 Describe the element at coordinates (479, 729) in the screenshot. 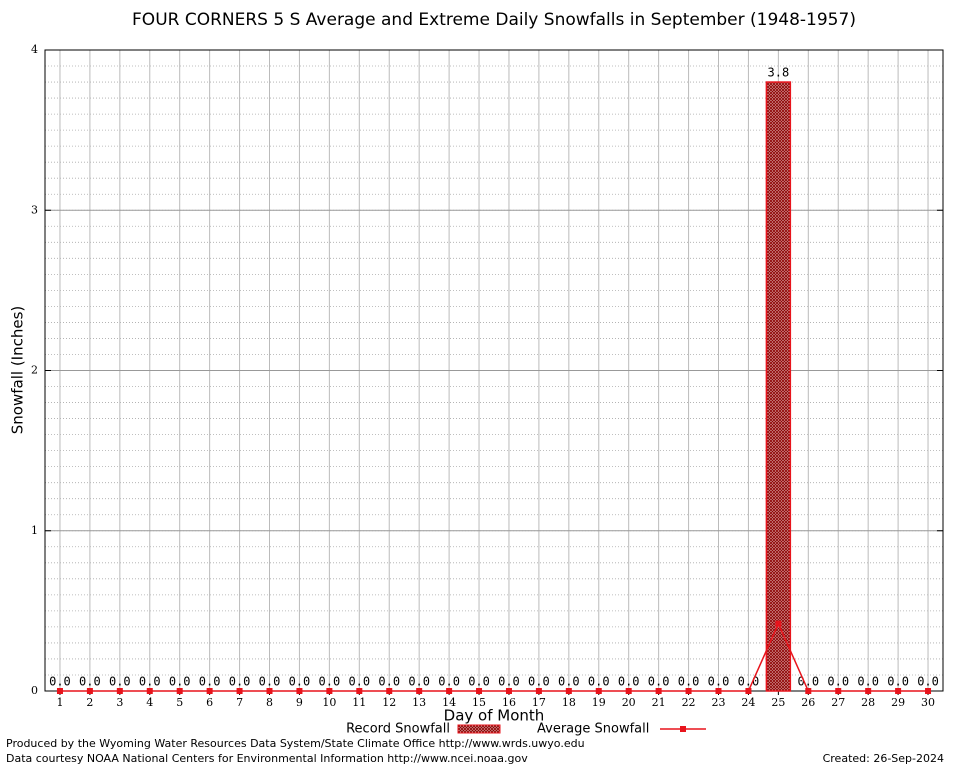

I see `legend-swatch` at that location.